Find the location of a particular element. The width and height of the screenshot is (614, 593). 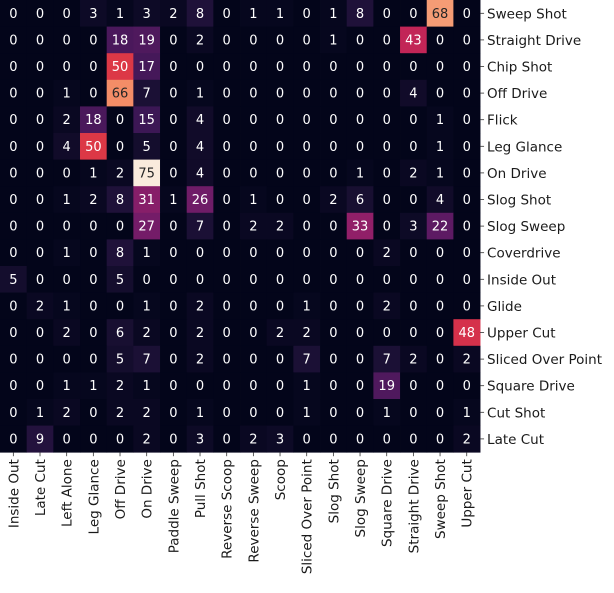

cell-value-r2-c8: 0 is located at coordinates (227, 67).